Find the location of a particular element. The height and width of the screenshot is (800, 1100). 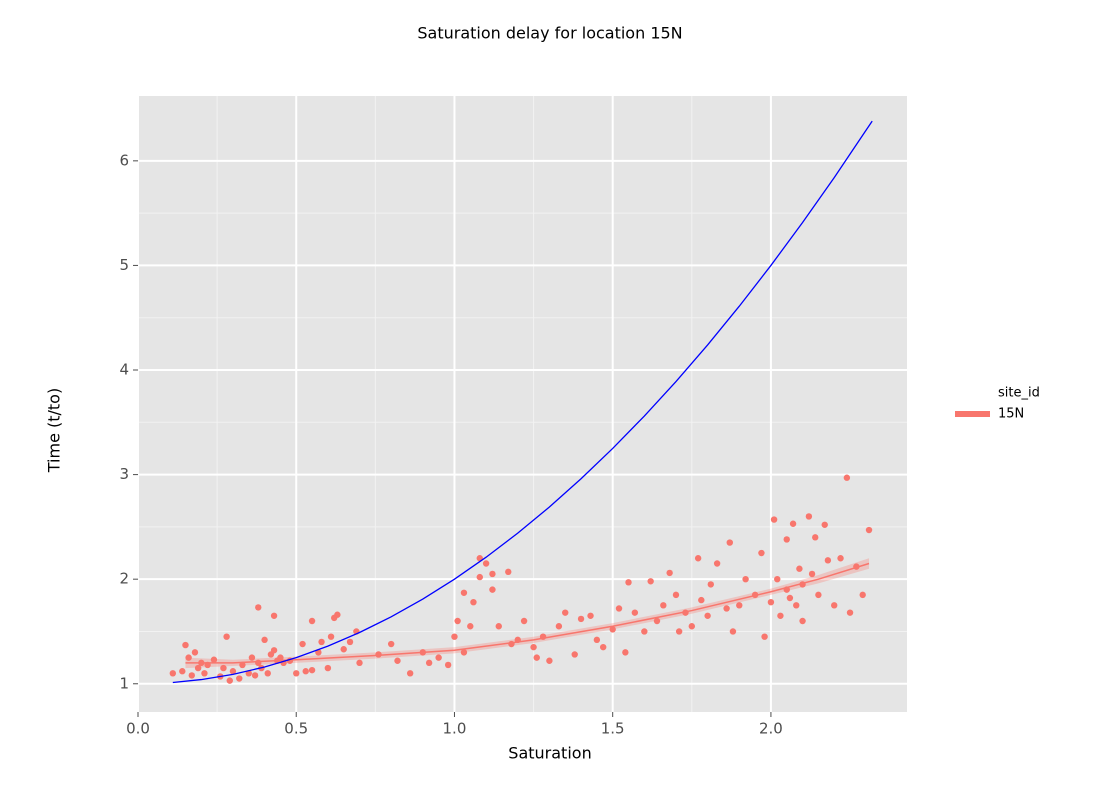

legend-title: site_id is located at coordinates (1019, 393).